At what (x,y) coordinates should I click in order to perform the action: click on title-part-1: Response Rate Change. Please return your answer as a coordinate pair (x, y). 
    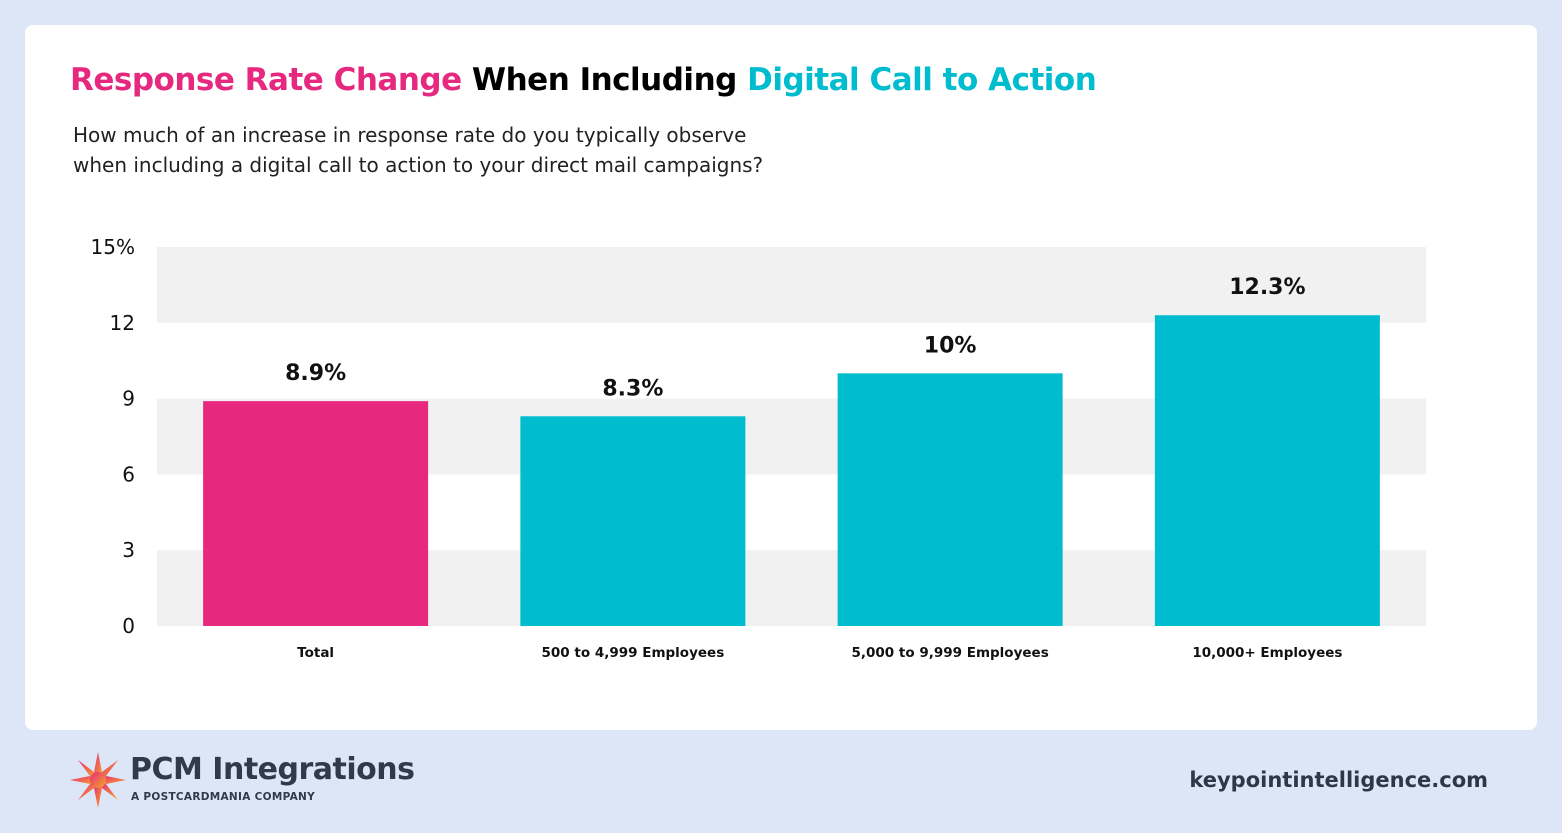
    Looking at the image, I should click on (266, 80).